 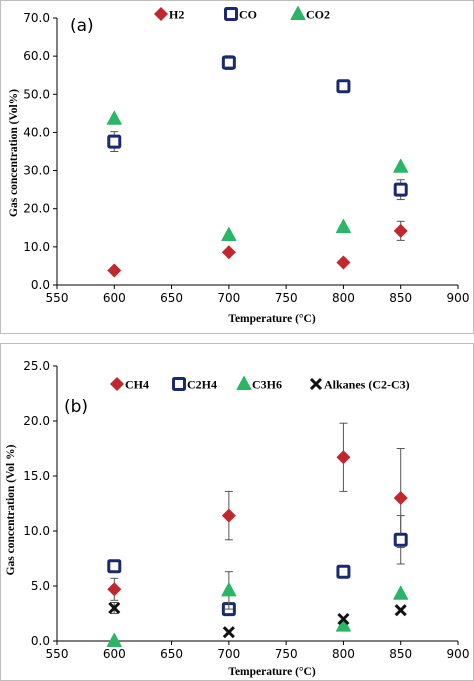 I want to click on panel-a-y-tick-label: 40.0, so click(x=36, y=132).